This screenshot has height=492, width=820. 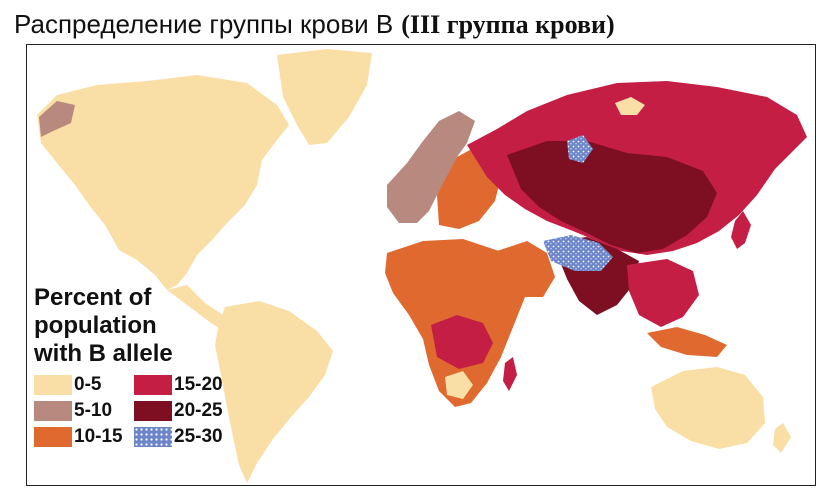 What do you see at coordinates (722, 134) in the screenshot?
I see `region-siberia-east` at bounding box center [722, 134].